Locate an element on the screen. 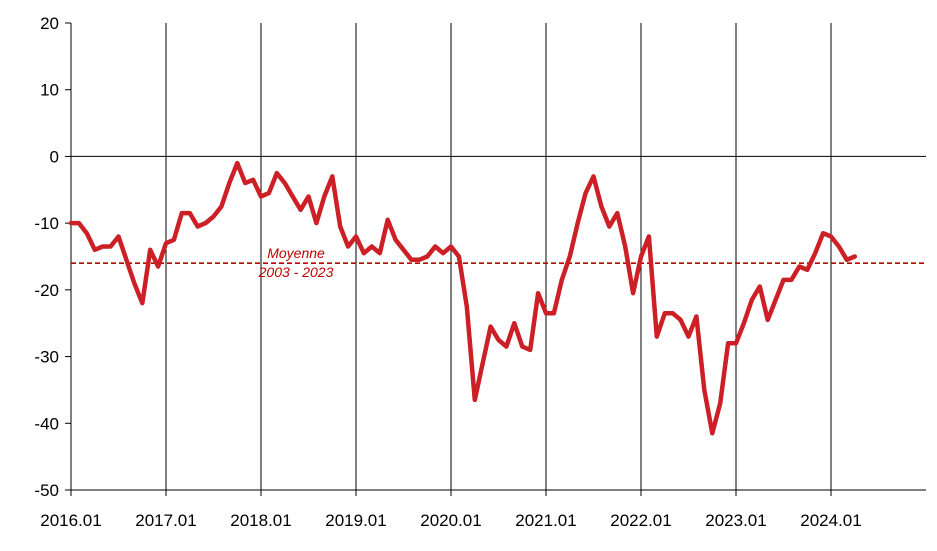 The width and height of the screenshot is (937, 551). y-axis: 20 10 0 -10 -20 -30 -40 -50 is located at coordinates (52, 257).